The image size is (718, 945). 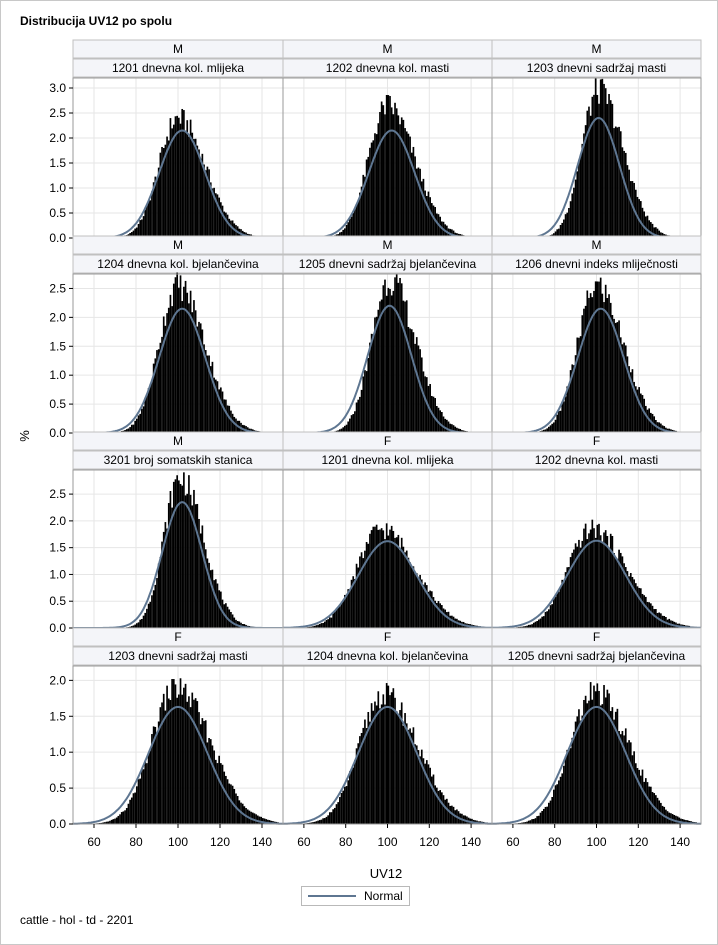 What do you see at coordinates (429, 842) in the screenshot?
I see `x-tick-label: 120` at bounding box center [429, 842].